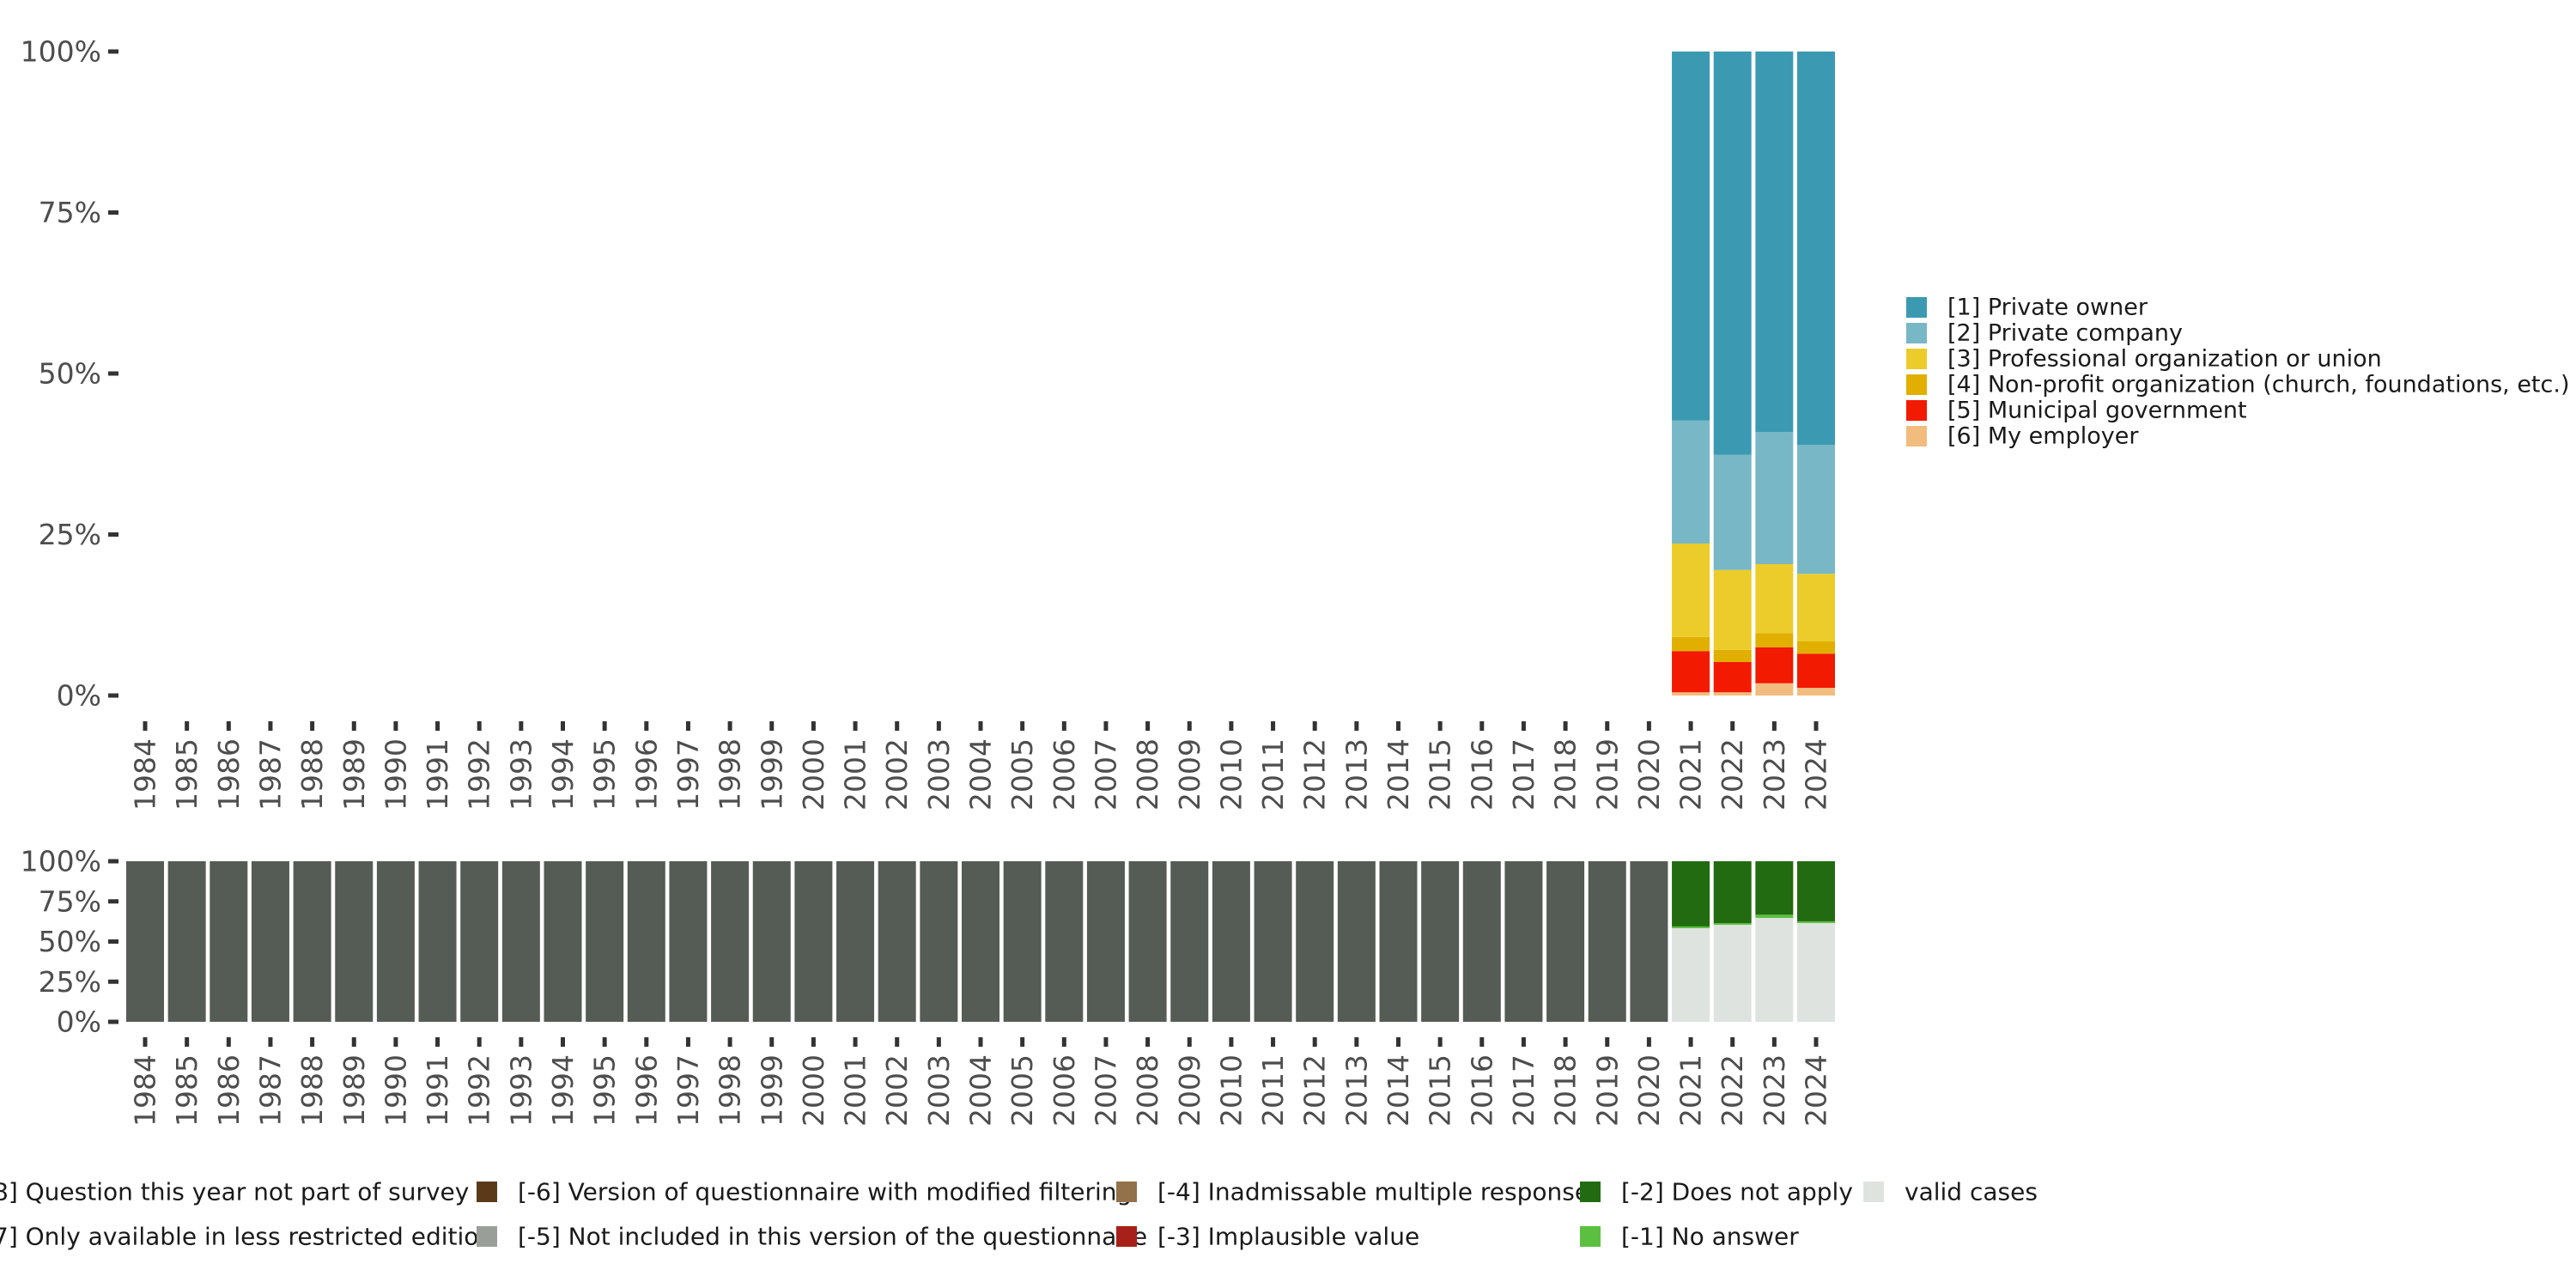 This screenshot has height=1288, width=2576. What do you see at coordinates (521, 775) in the screenshot?
I see `x-tick-label: 1993` at bounding box center [521, 775].